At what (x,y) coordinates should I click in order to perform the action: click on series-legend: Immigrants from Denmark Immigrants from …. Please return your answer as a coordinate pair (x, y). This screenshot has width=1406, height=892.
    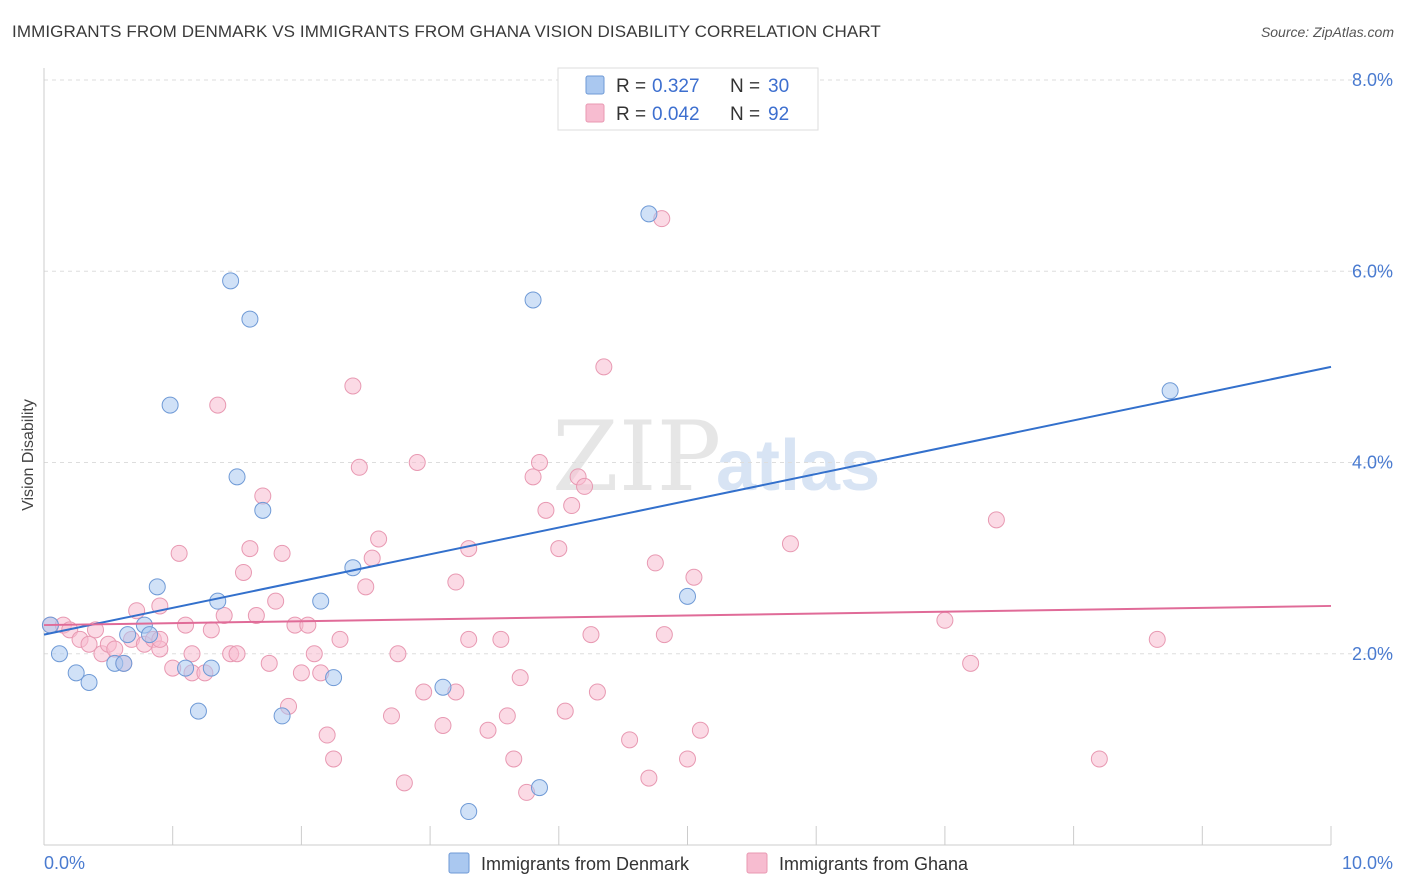
    Looking at the image, I should click on (708, 863).